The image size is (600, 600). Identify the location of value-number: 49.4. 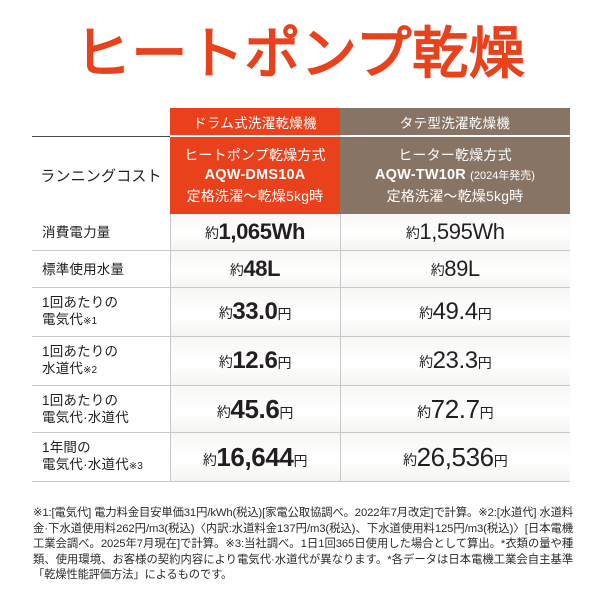
(455, 311).